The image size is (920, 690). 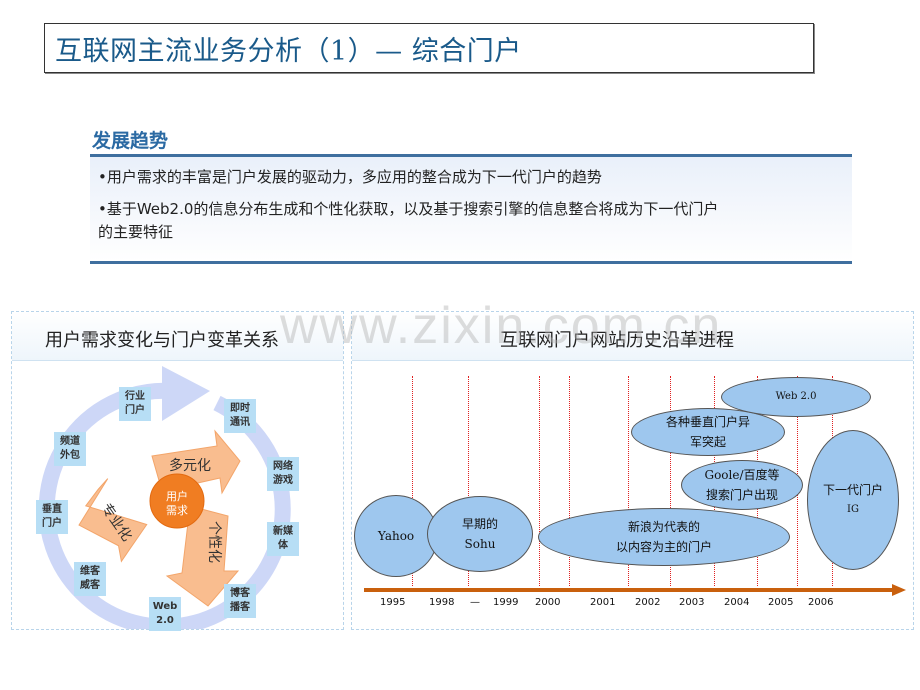 I want to click on phase-yahoo-label: Yahoo, so click(x=396, y=536).